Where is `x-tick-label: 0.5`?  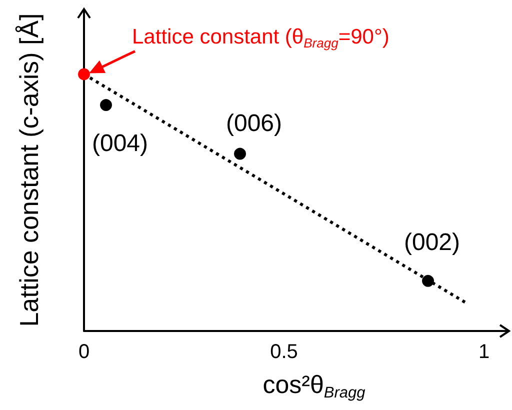
x-tick-label: 0.5 is located at coordinates (284, 352).